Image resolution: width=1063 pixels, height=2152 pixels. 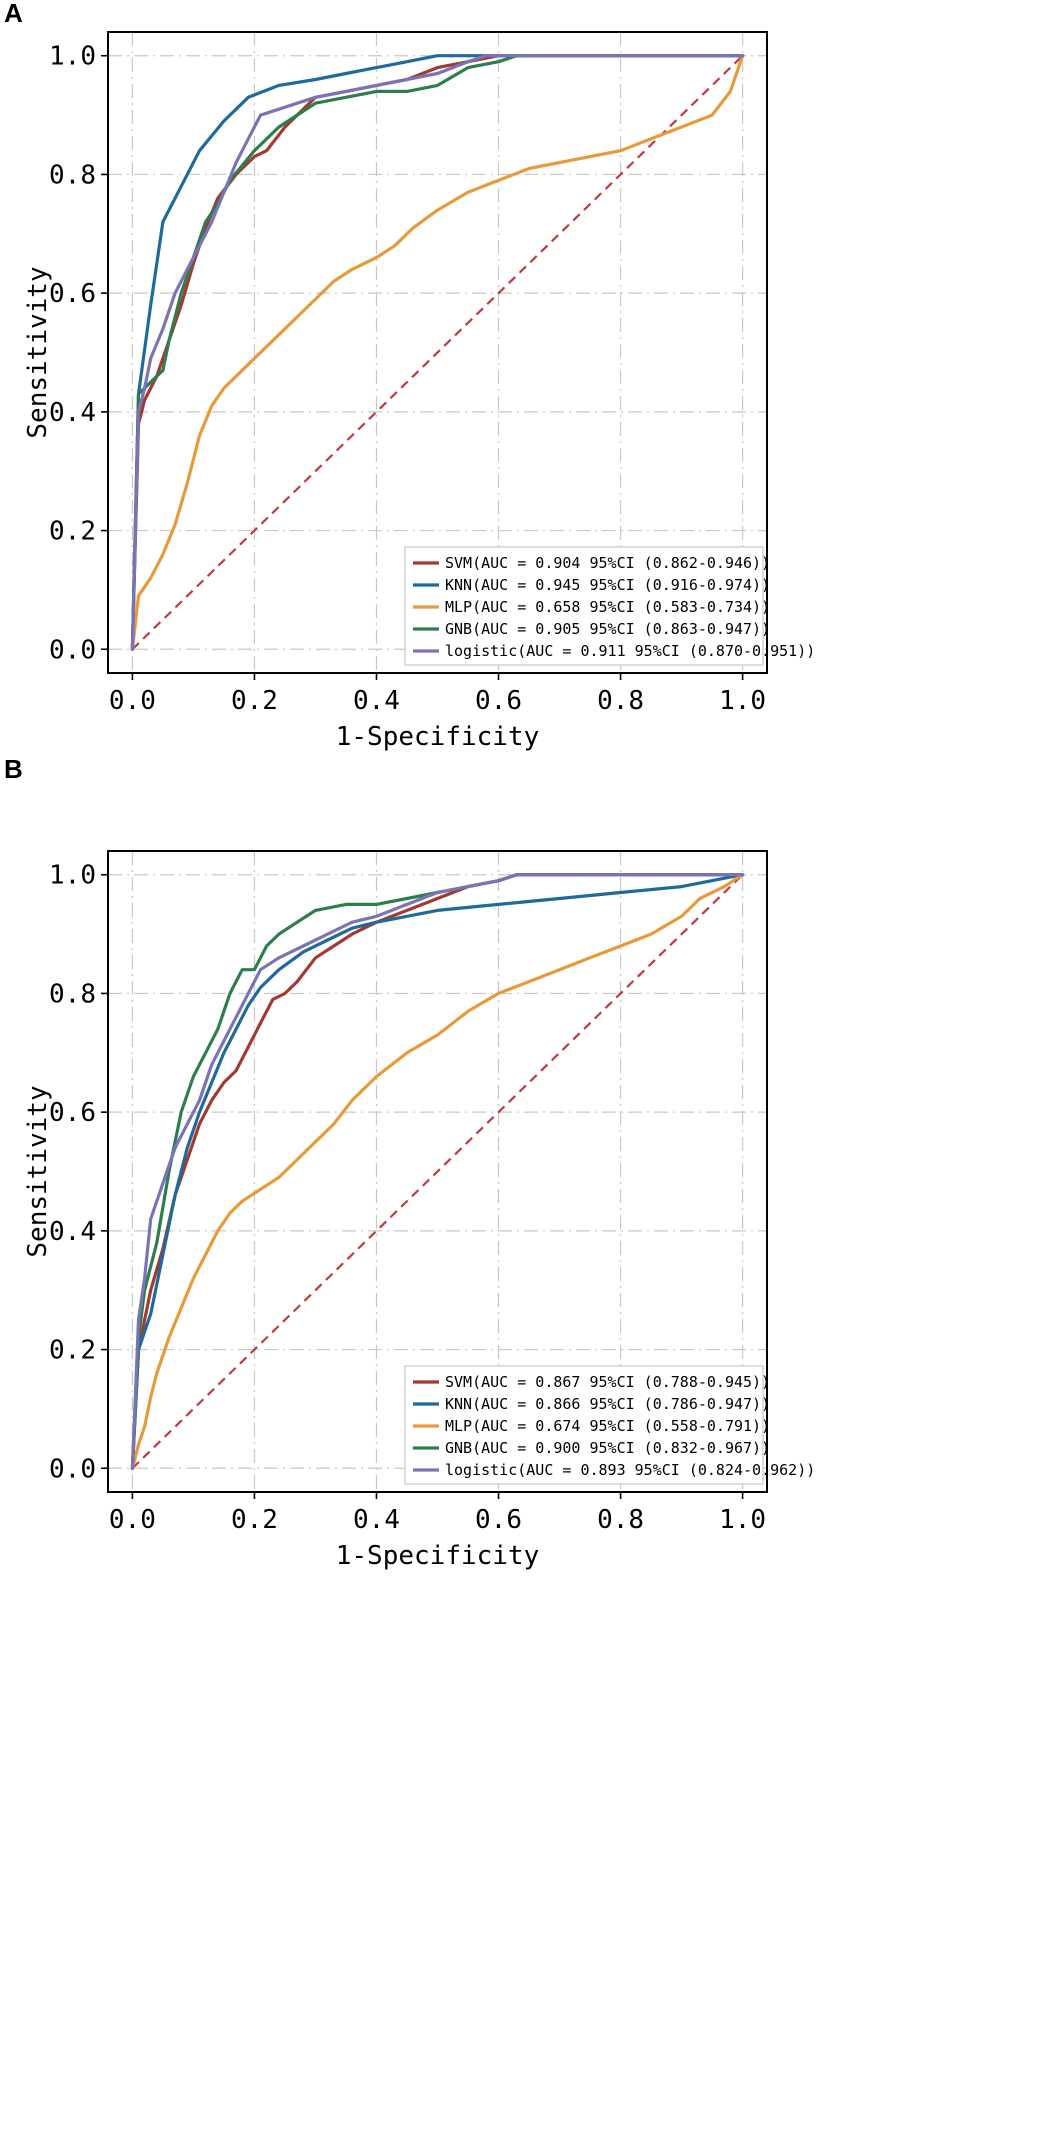 I want to click on panel-label-b: B, so click(x=13, y=769).